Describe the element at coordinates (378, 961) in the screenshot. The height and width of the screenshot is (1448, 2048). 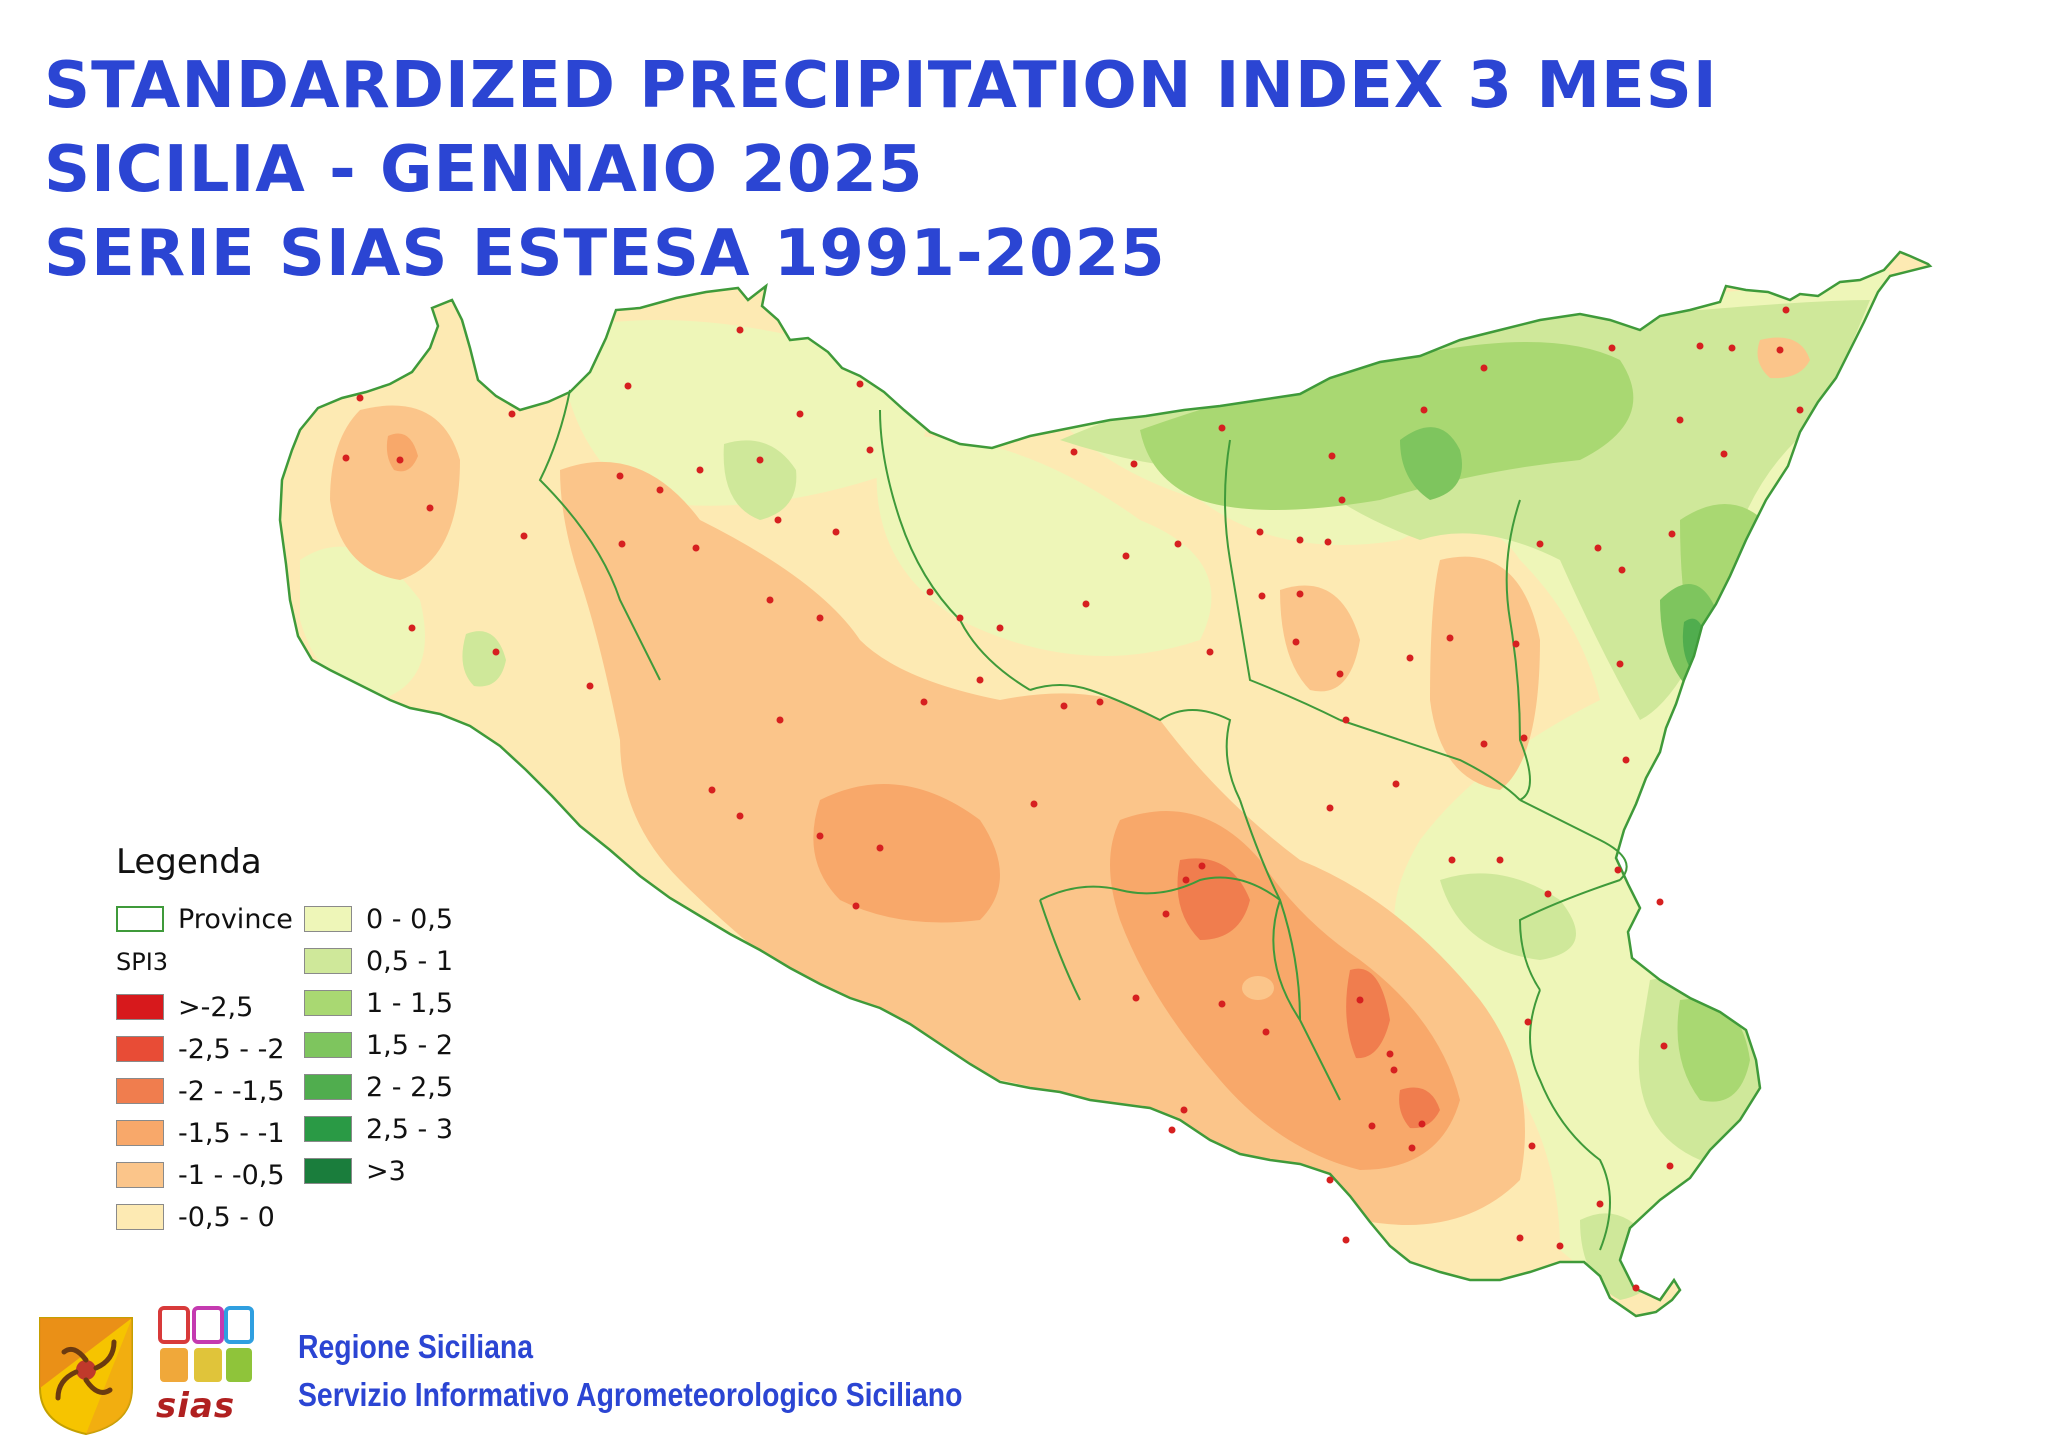
I see `legend-class-item: 0,5 - 1` at that location.